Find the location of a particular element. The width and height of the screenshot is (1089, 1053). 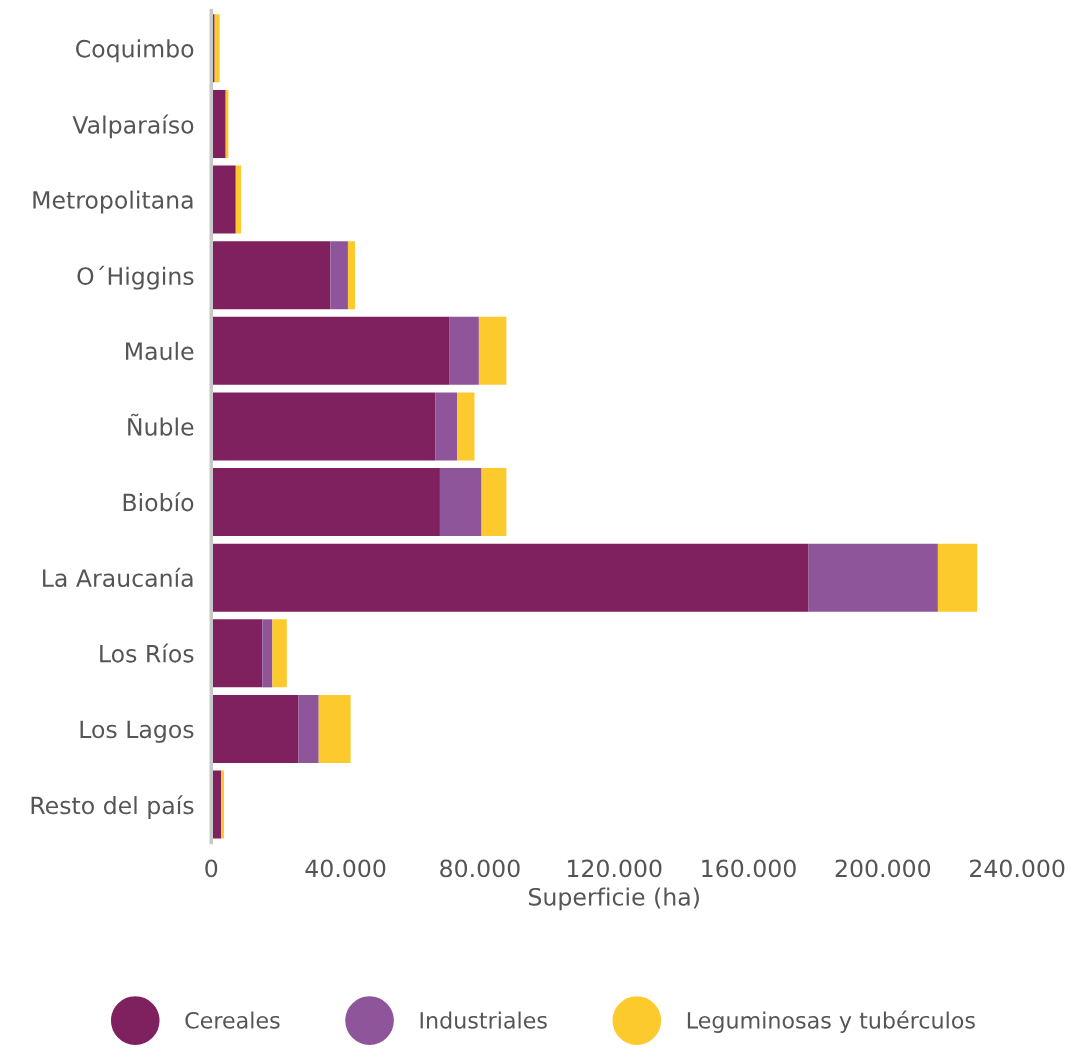

y-tick-label: Los Lagos is located at coordinates (137, 731).